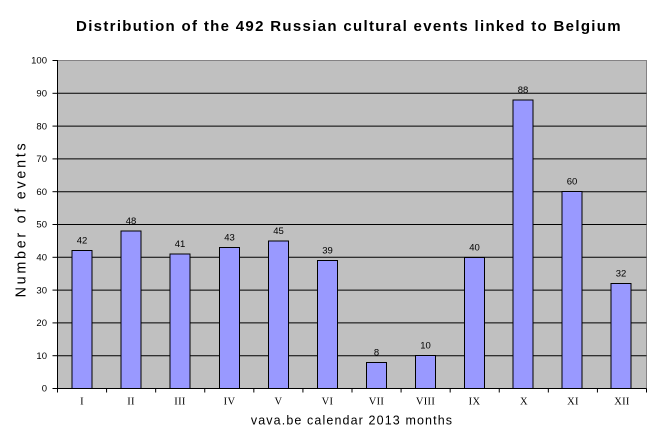 This screenshot has width=666, height=447. Describe the element at coordinates (131, 402) in the screenshot. I see `svg-text: II` at that location.